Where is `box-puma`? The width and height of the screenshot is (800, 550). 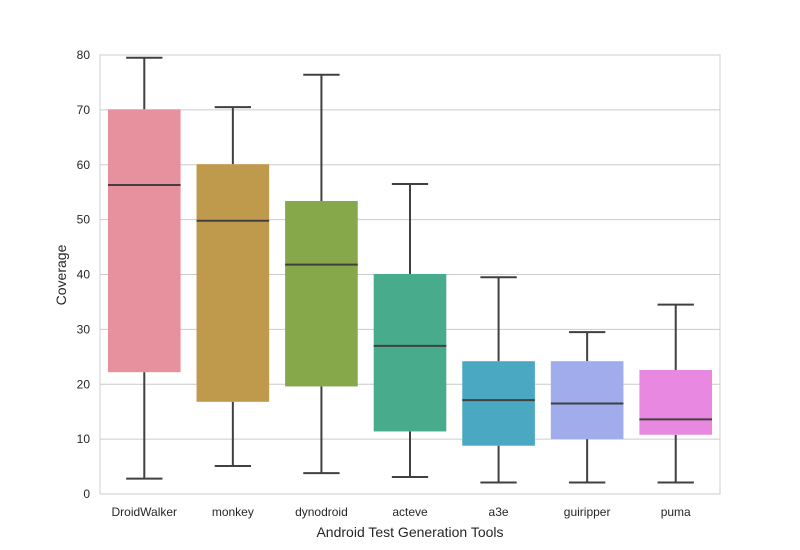 box-puma is located at coordinates (676, 393).